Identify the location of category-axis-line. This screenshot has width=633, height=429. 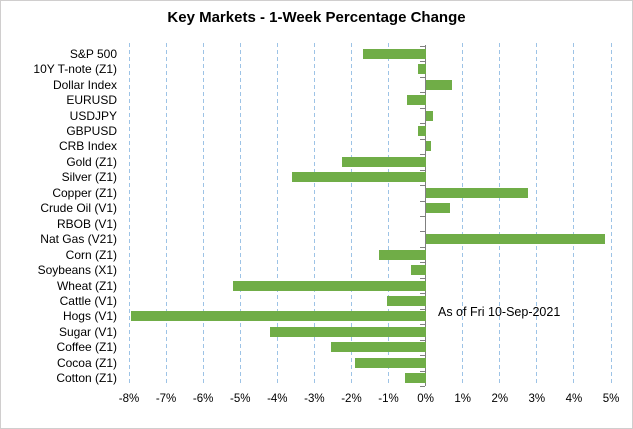
(426, 215).